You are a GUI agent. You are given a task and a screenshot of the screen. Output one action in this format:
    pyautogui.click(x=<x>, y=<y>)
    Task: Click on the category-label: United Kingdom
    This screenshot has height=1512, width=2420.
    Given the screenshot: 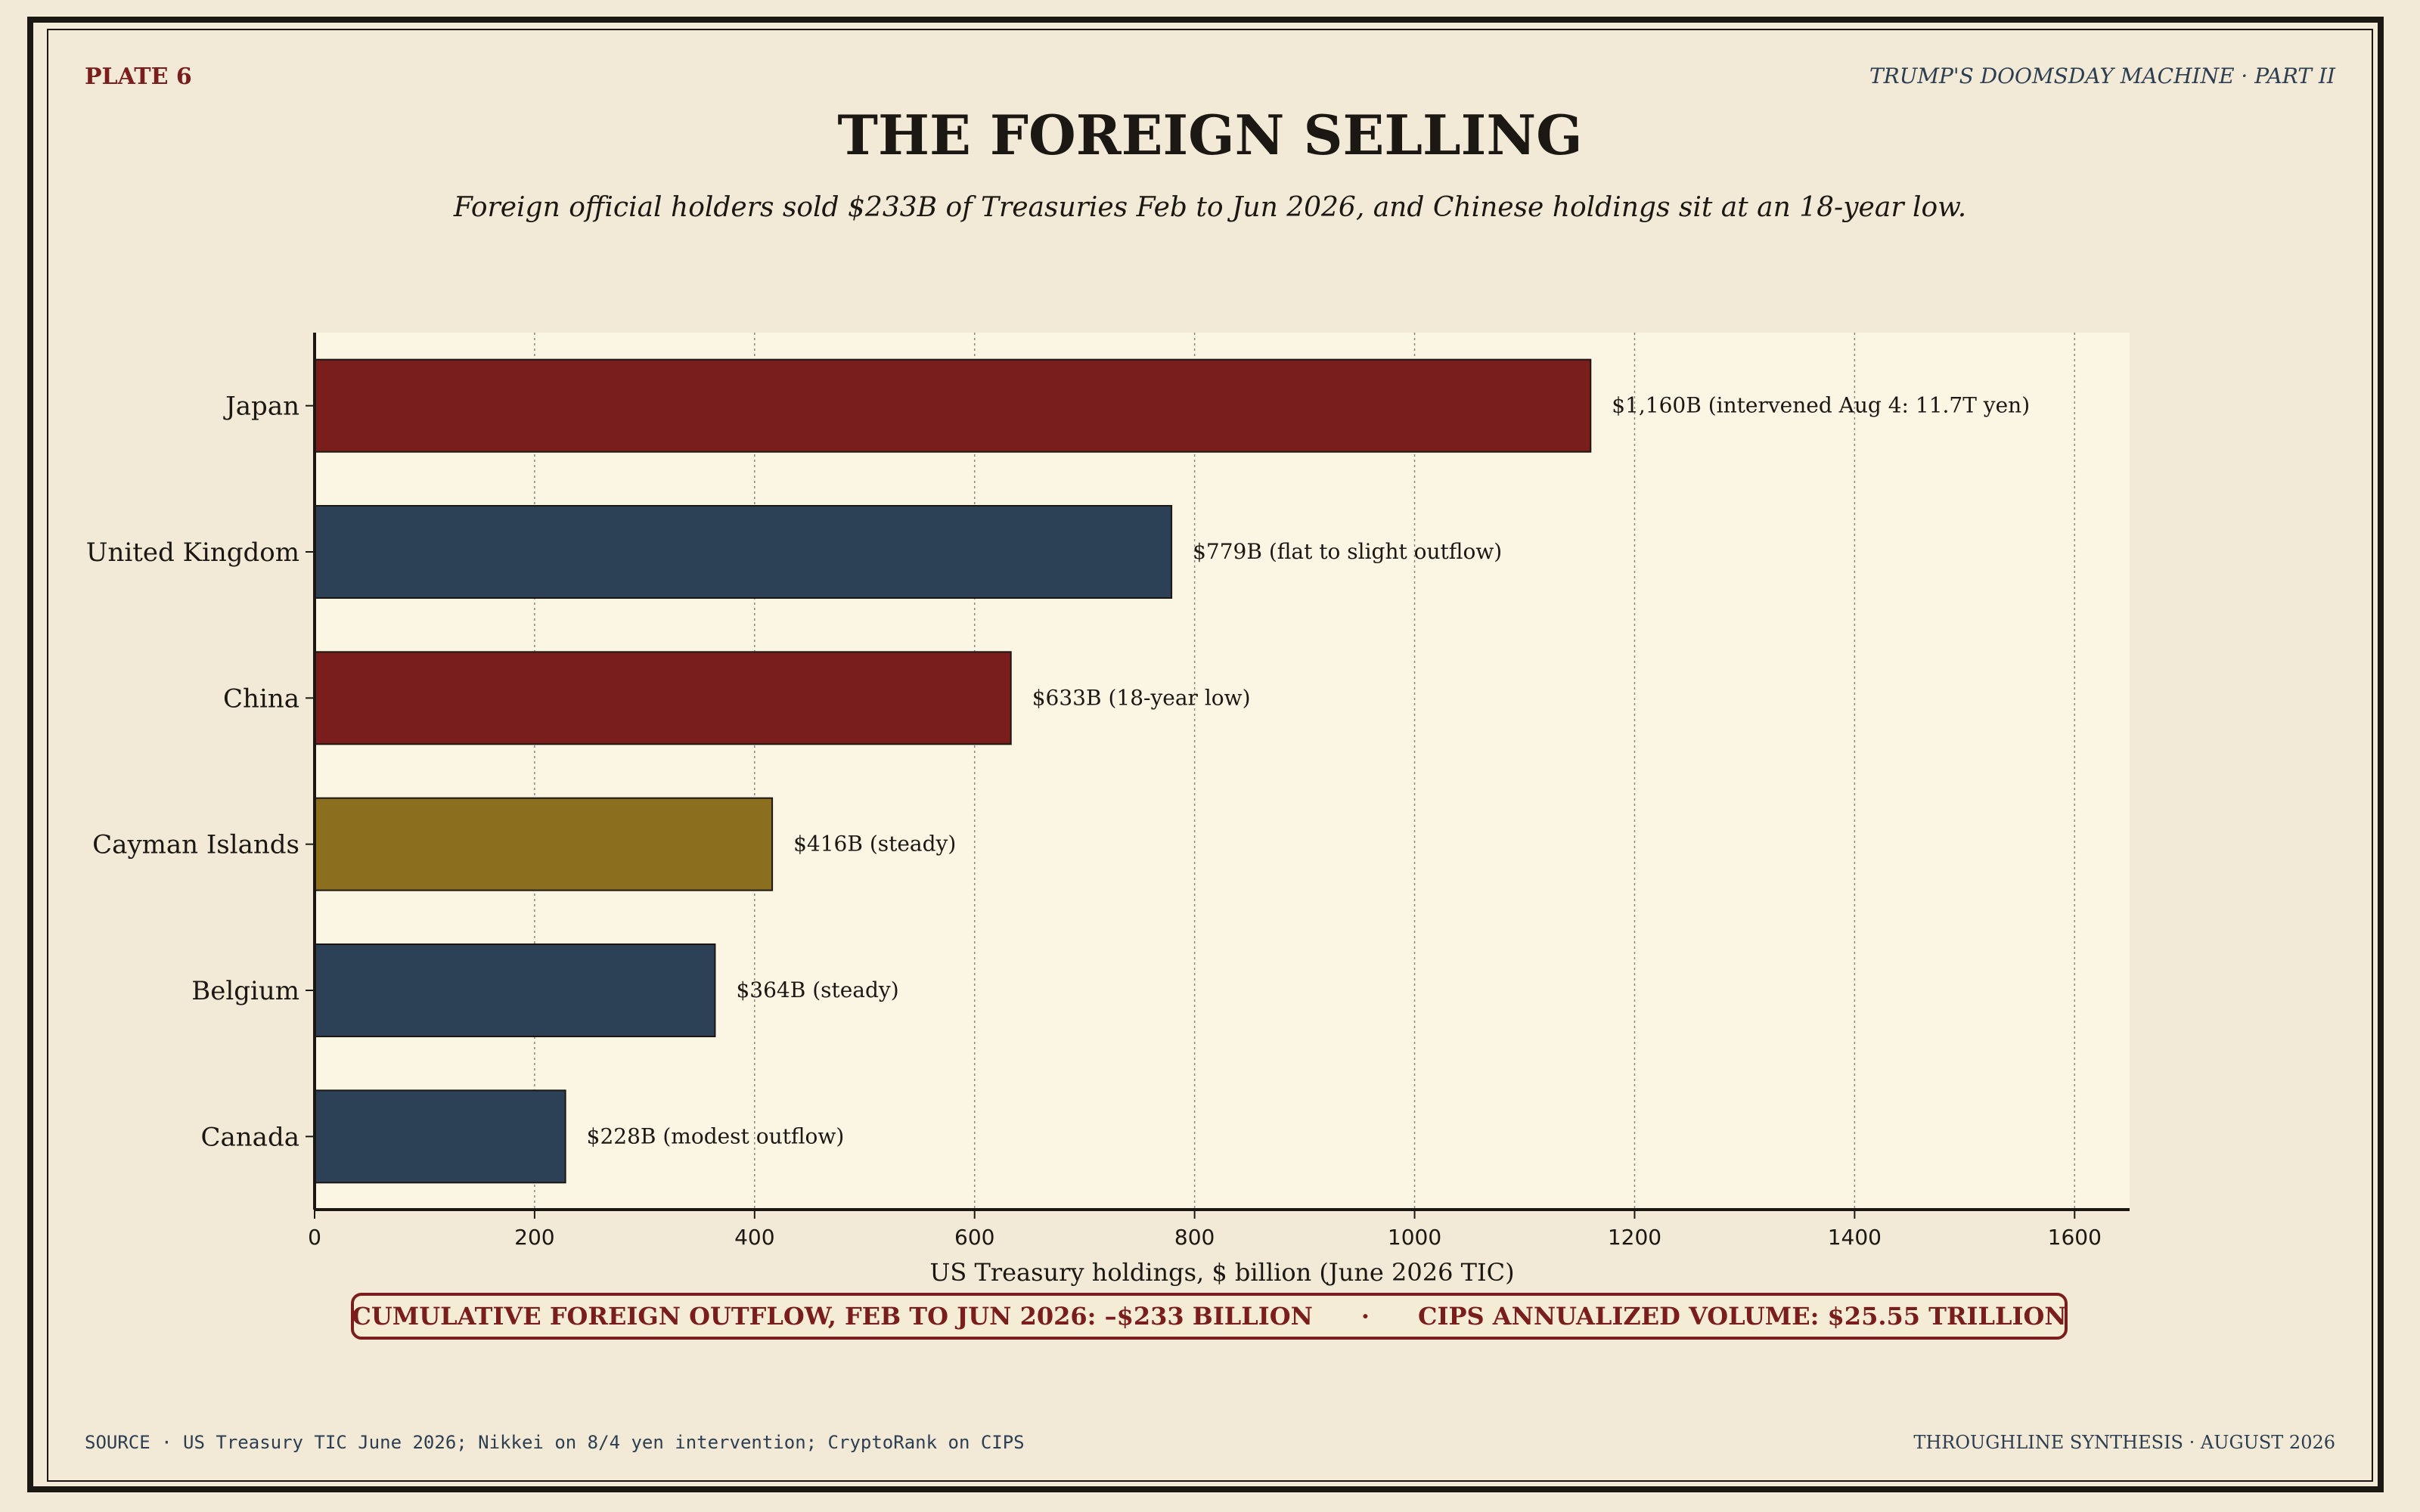 What is the action you would take?
    pyautogui.click(x=192, y=553)
    